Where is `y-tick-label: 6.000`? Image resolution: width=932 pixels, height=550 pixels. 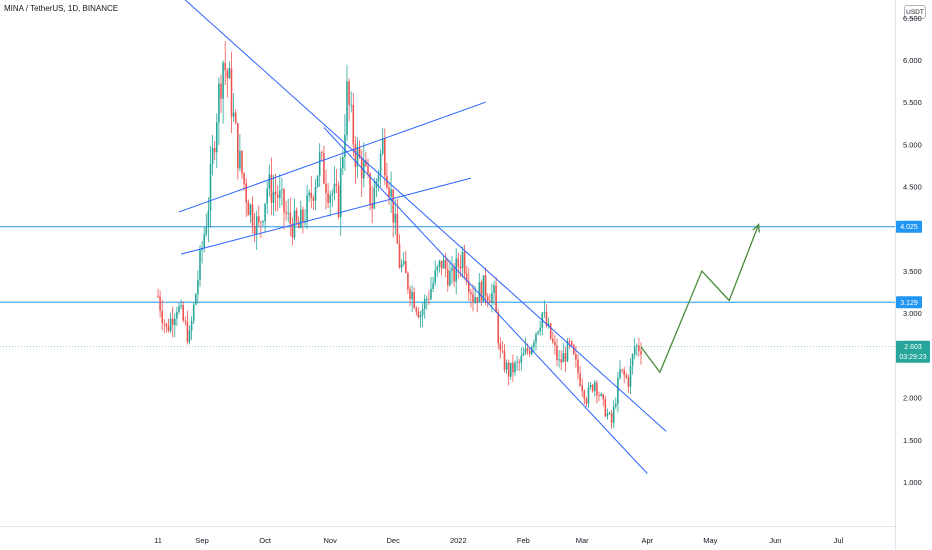 y-tick-label: 6.000 is located at coordinates (912, 60).